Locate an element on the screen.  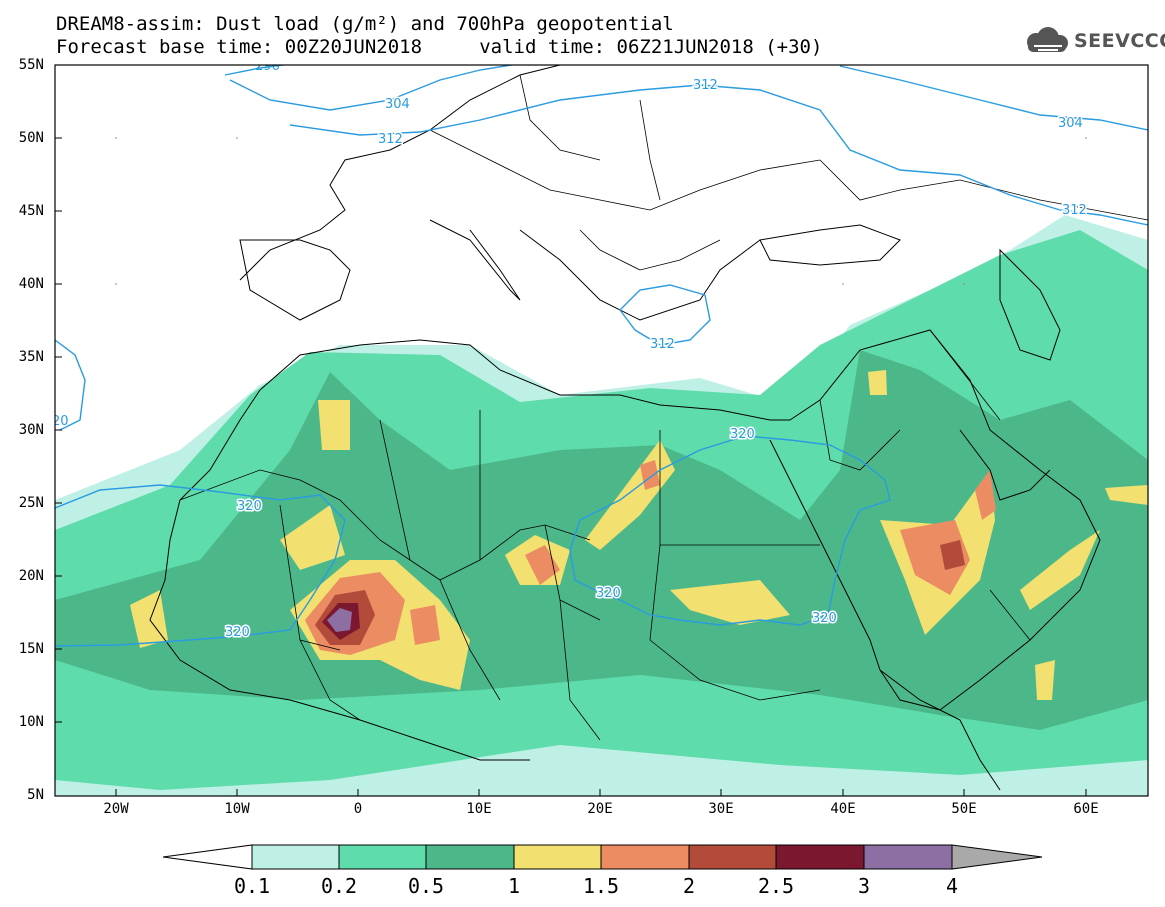
lat-label: 50N is located at coordinates (31, 138).